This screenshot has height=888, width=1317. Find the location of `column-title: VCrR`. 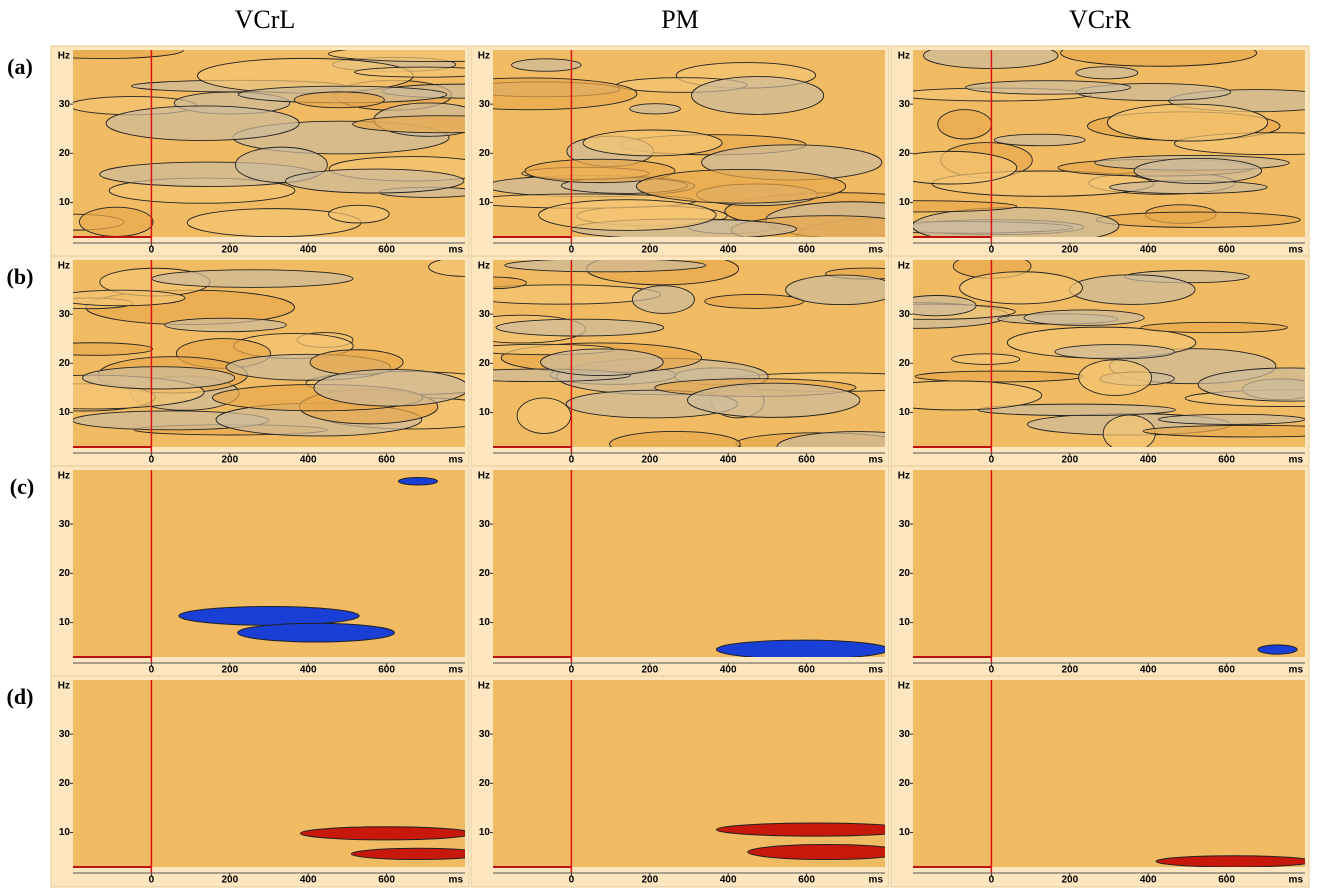

column-title: VCrR is located at coordinates (1100, 19).